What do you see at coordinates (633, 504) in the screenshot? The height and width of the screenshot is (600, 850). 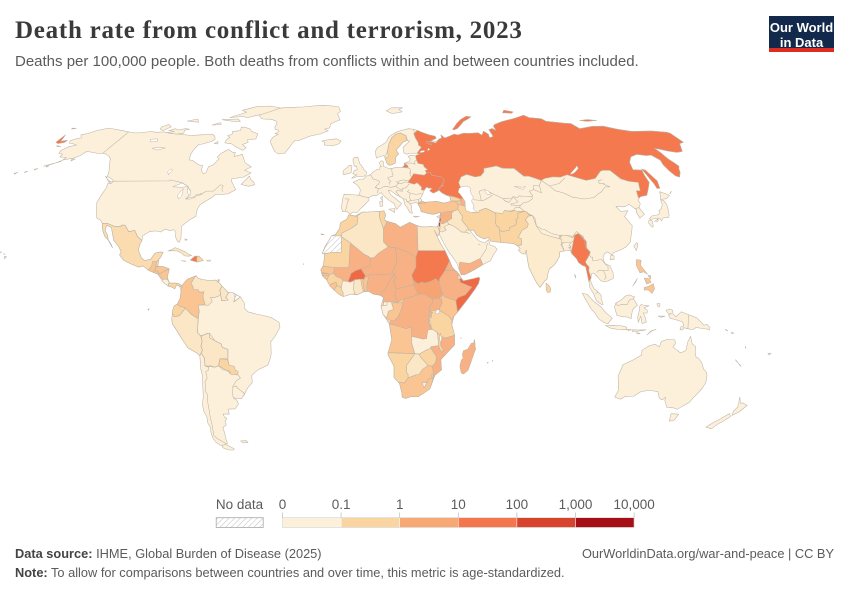 I see `svg-text: 10,000` at bounding box center [633, 504].